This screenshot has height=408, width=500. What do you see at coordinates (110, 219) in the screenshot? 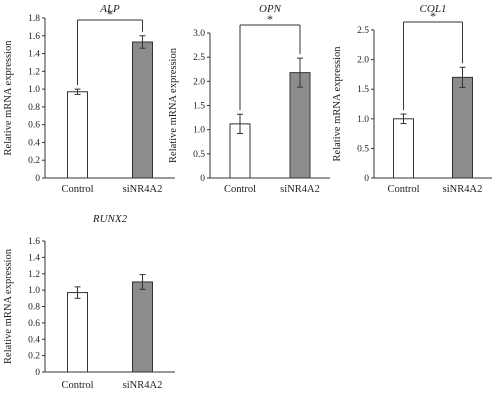
I see `chart-title: RUNX2` at bounding box center [110, 219].